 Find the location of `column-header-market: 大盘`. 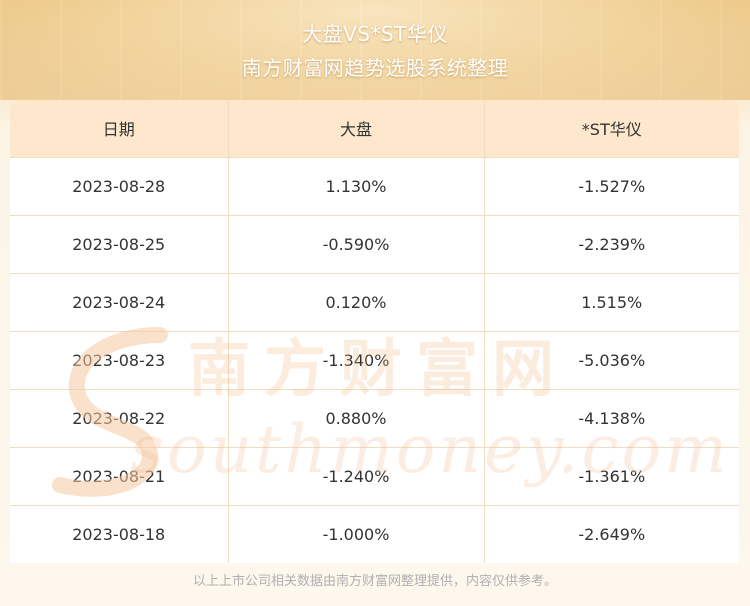

column-header-market: 大盘 is located at coordinates (356, 129).